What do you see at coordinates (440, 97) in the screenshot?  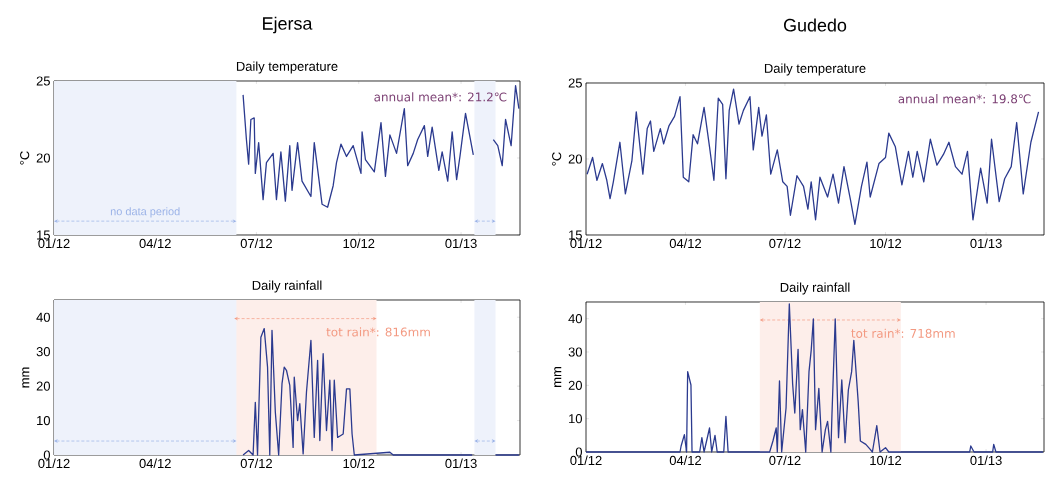 I see `annotation: annual mean*: 21.2℃` at bounding box center [440, 97].